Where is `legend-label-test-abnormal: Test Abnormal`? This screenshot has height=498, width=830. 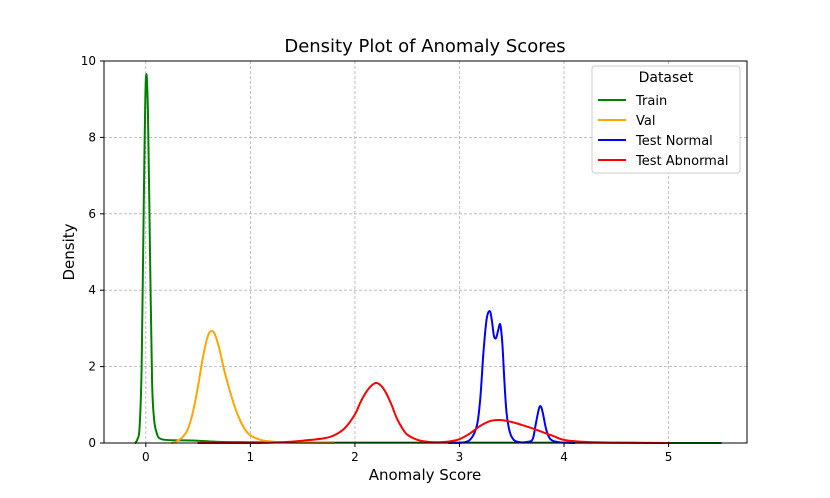
legend-label-test-abnormal: Test Abnormal is located at coordinates (681, 161).